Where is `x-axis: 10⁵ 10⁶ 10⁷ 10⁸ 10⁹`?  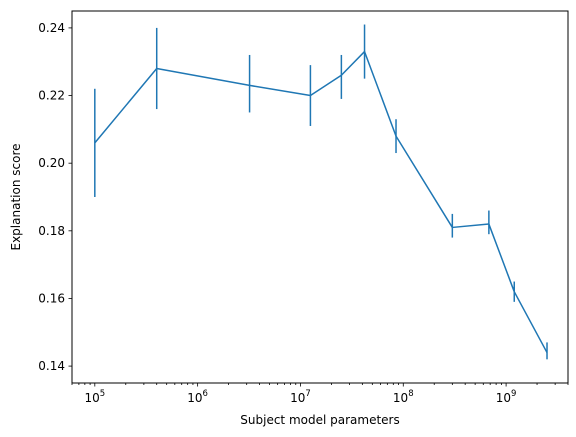 x-axis: 10⁵ 10⁶ 10⁷ 10⁸ 10⁹ is located at coordinates (320, 394).